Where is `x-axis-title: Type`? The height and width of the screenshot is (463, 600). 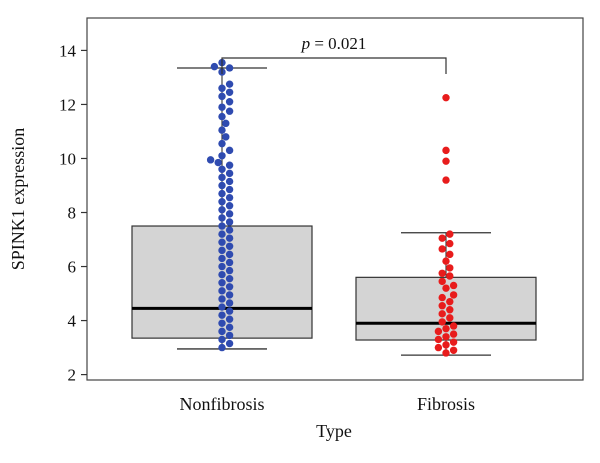
x-axis-title: Type is located at coordinates (334, 431).